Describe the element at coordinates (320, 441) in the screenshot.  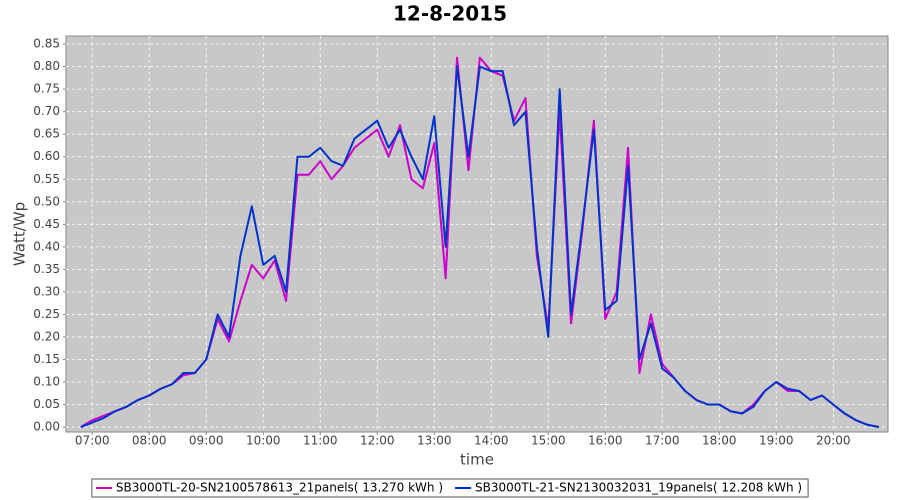
I see `x-tick-label: 11:00` at that location.